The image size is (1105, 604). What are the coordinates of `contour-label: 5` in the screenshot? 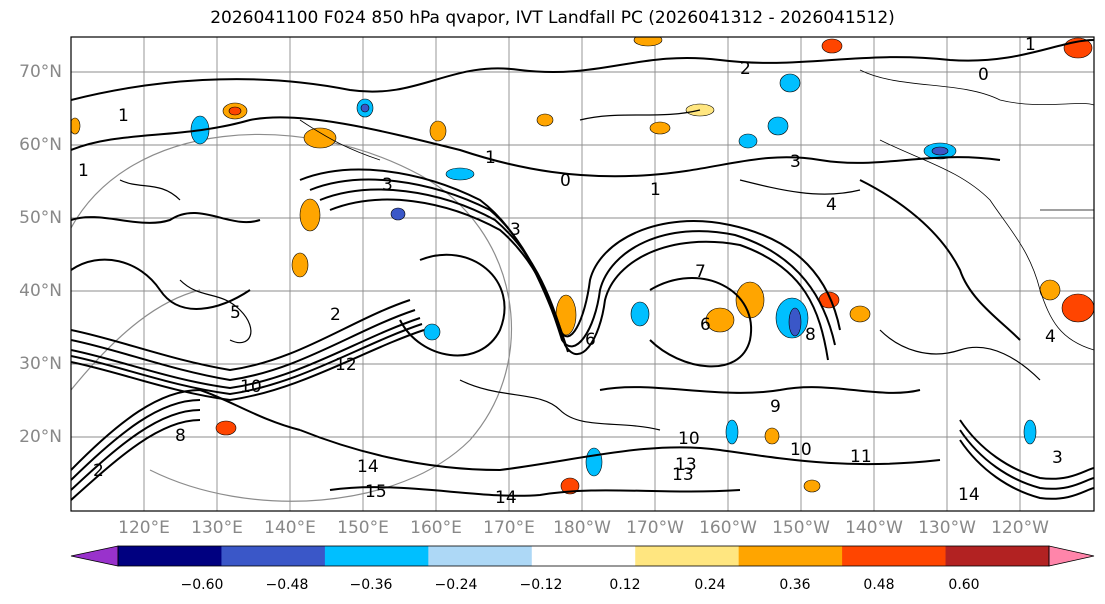 It's located at (235, 313).